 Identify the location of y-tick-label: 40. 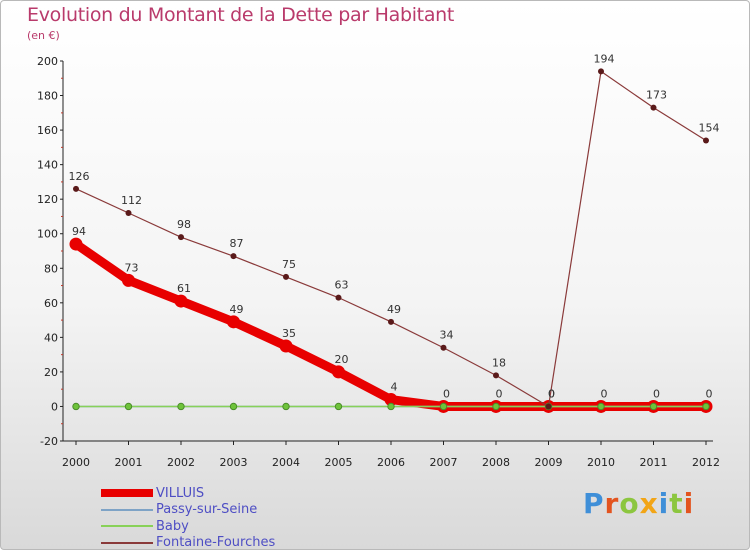
(51, 337).